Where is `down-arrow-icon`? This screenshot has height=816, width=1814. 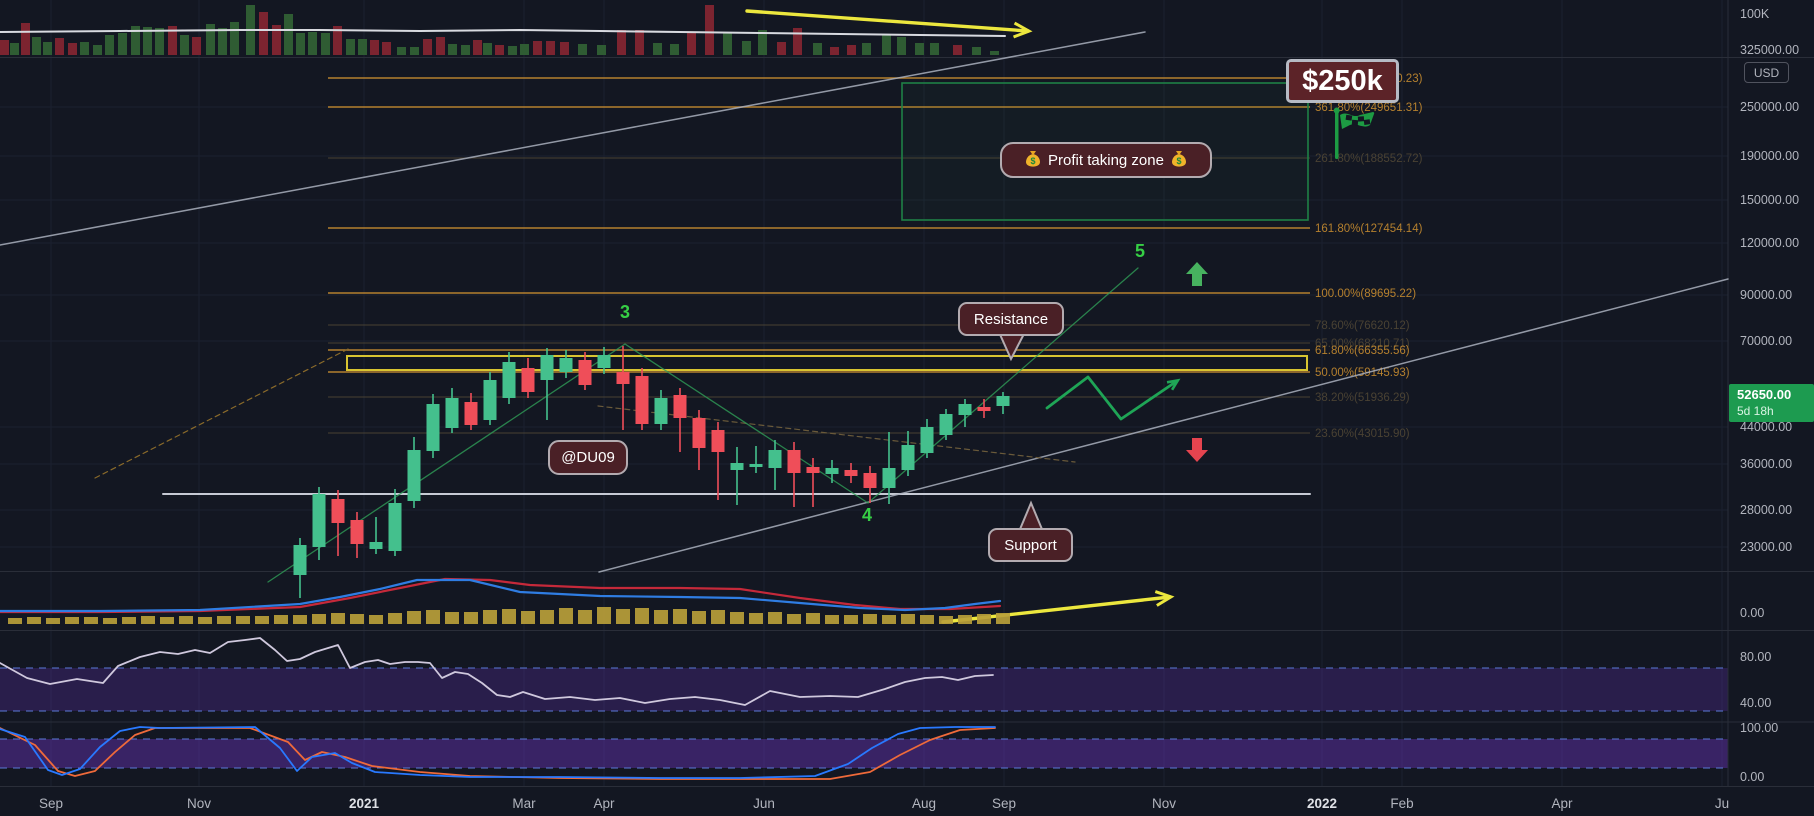
down-arrow-icon is located at coordinates (1197, 450).